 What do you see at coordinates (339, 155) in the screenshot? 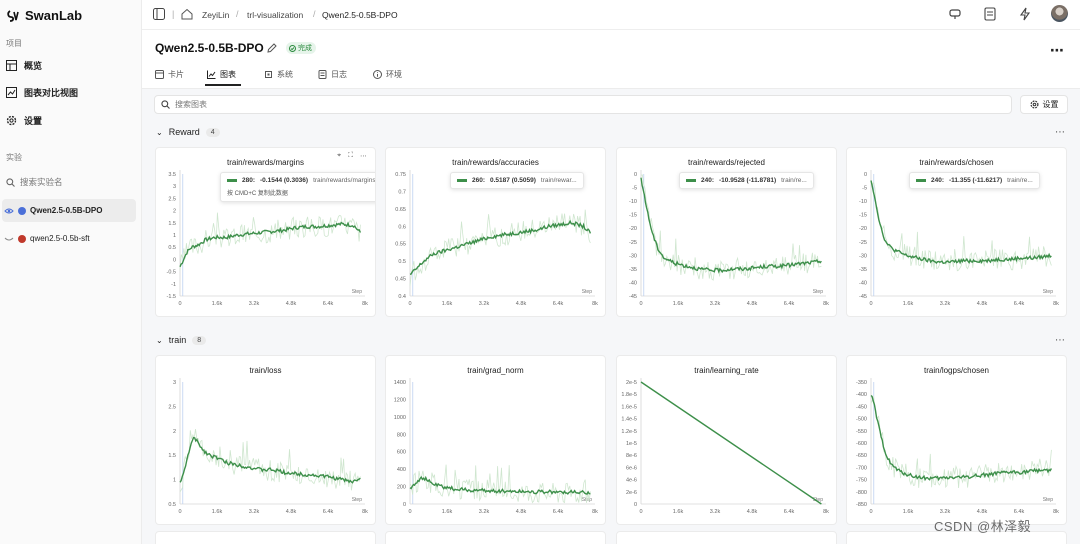
I see `pin-icon: ⌖` at bounding box center [339, 155].